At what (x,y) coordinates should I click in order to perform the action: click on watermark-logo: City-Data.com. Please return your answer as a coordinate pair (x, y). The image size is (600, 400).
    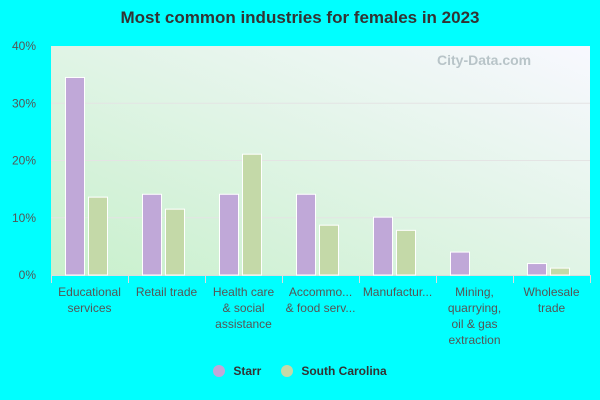
    Looking at the image, I should click on (484, 60).